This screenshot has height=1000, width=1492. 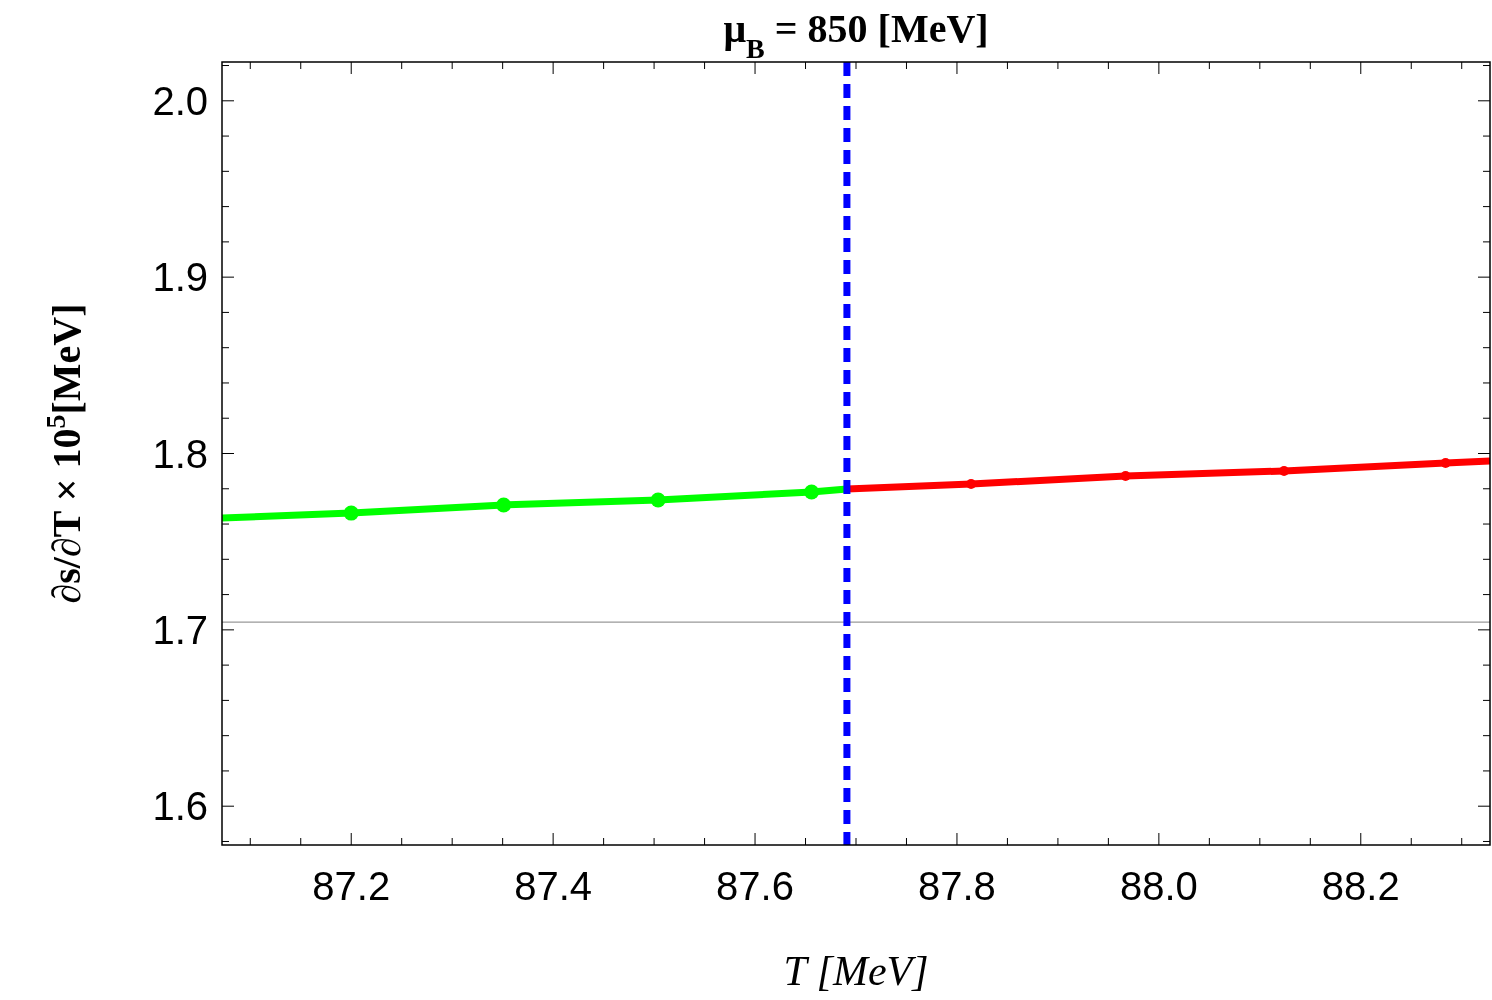 I want to click on x-tick-label: 88.2, so click(x=1360, y=886).